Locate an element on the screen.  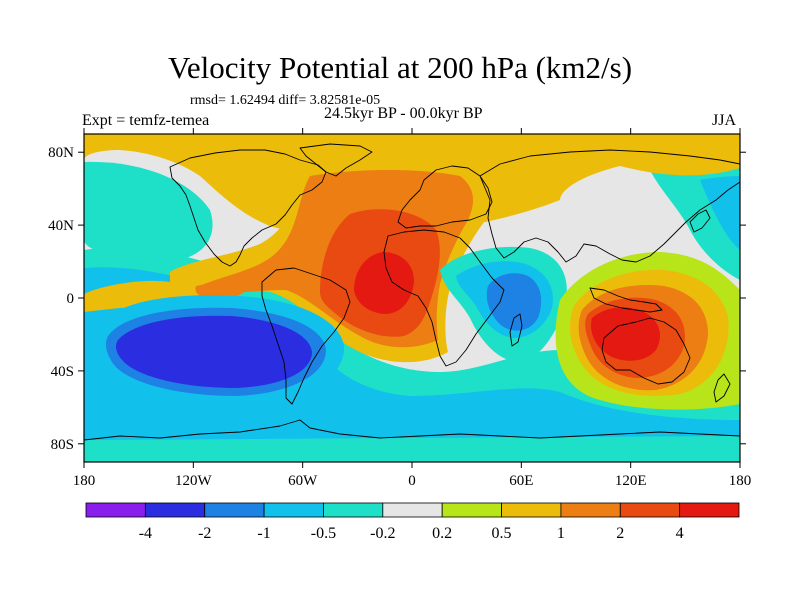
coastline-japan is located at coordinates (700, 221).